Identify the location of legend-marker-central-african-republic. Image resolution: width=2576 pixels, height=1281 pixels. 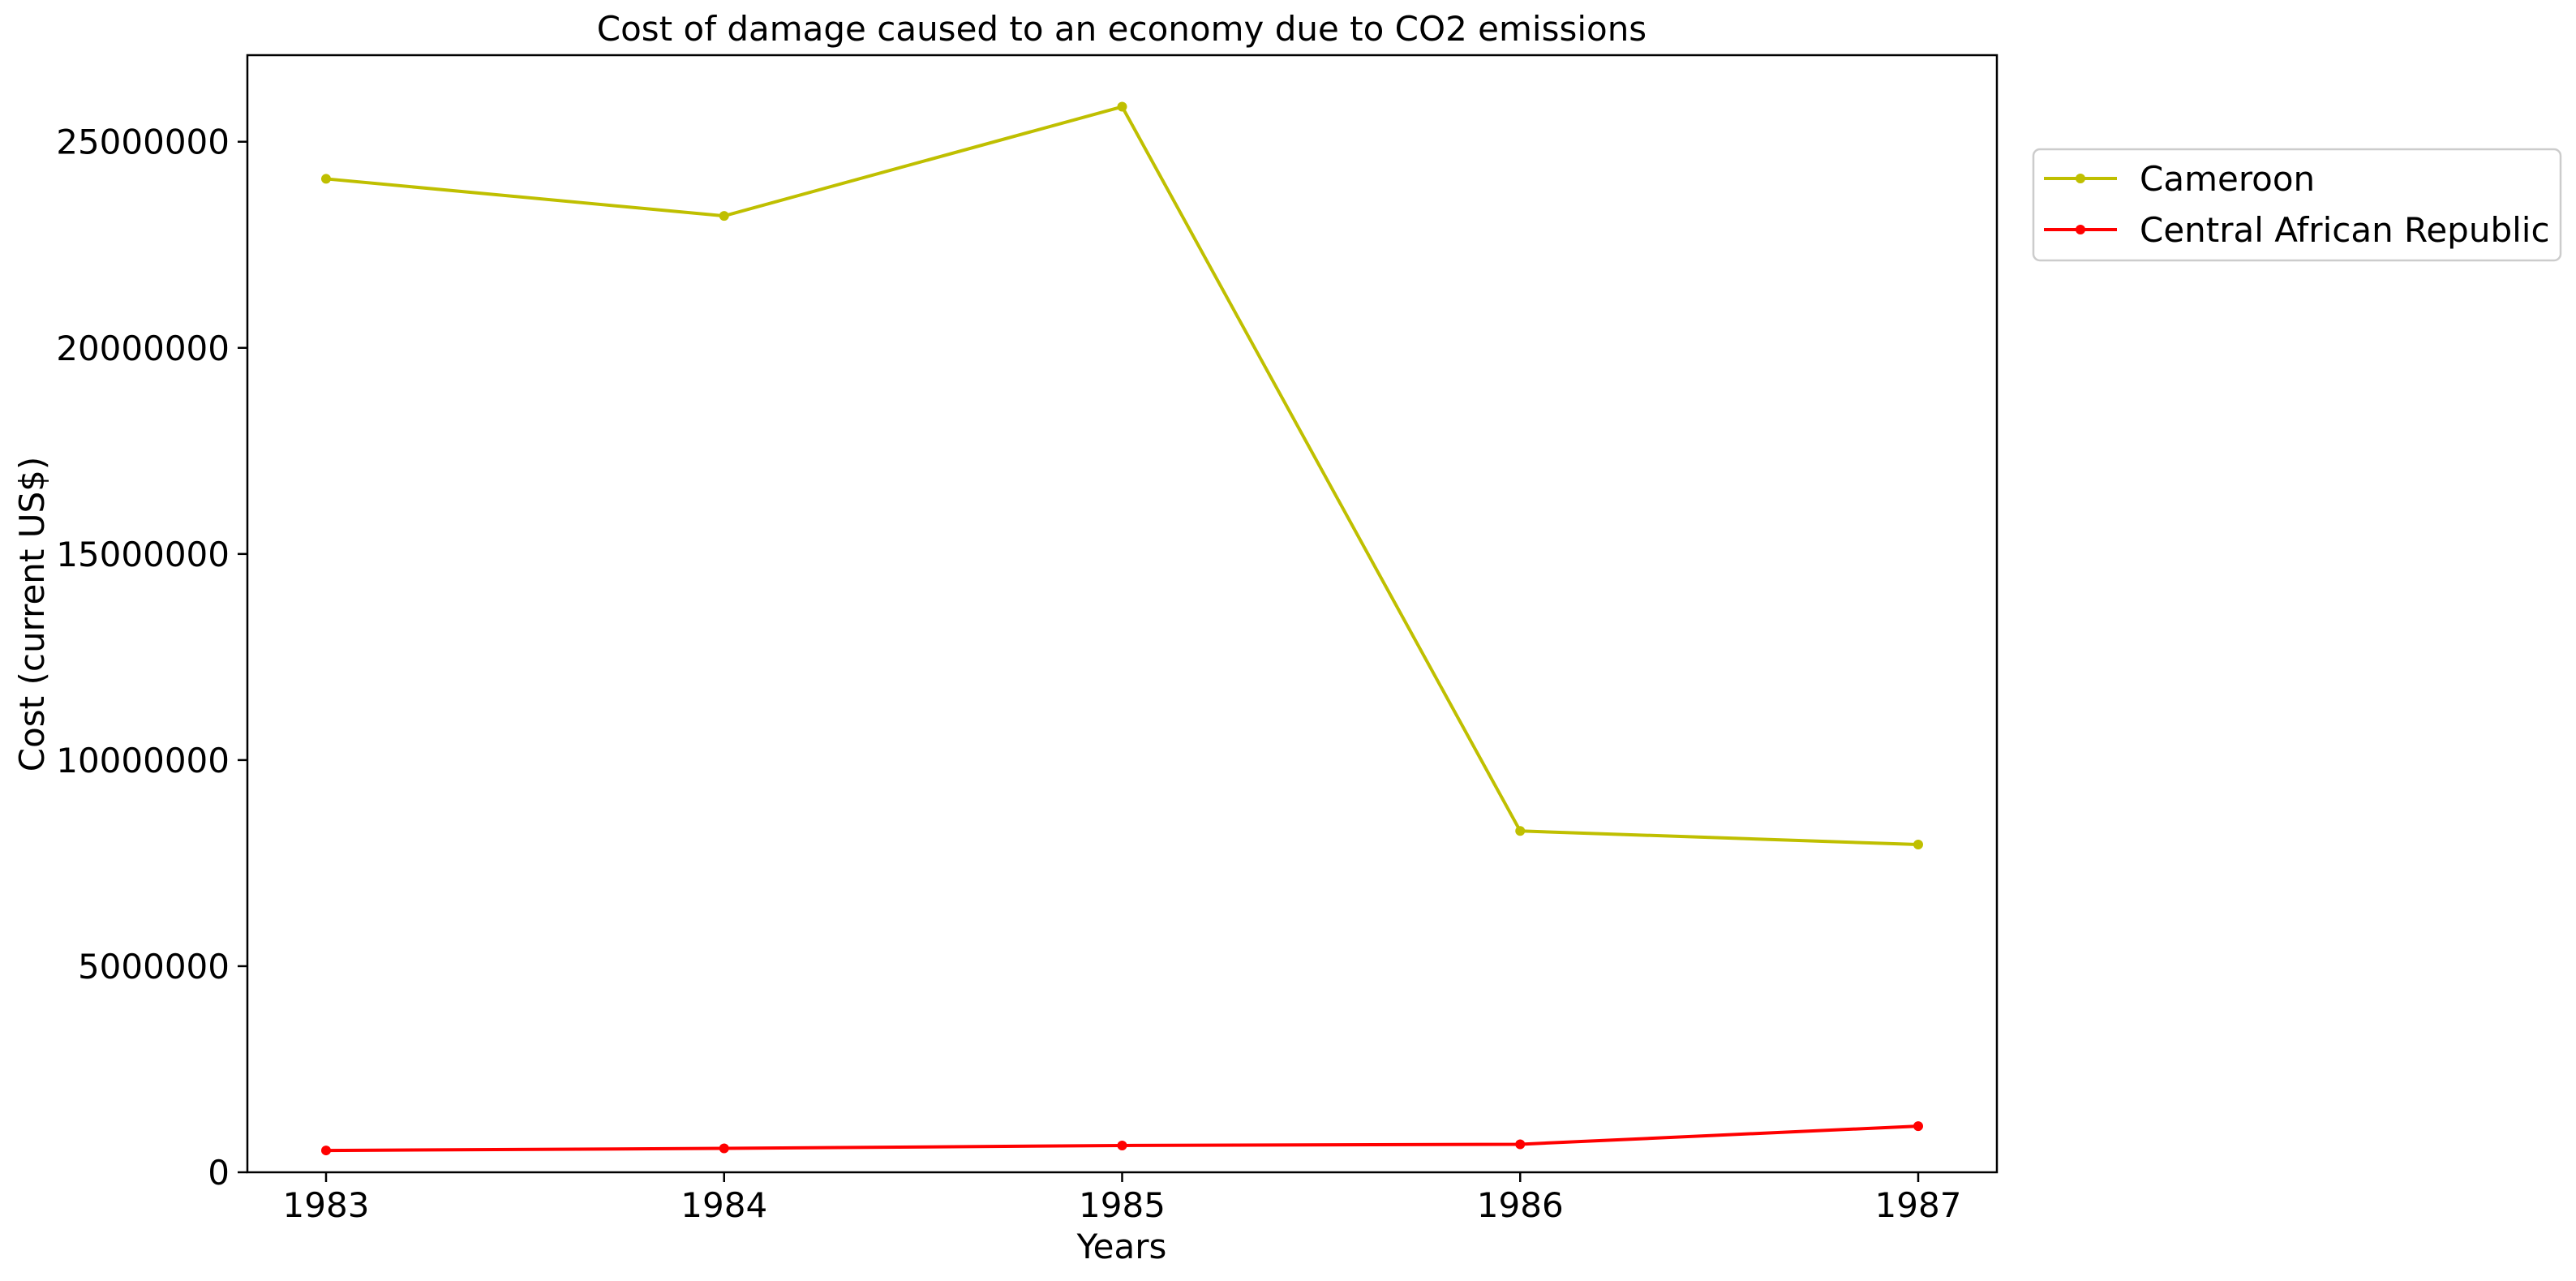
(2080, 229).